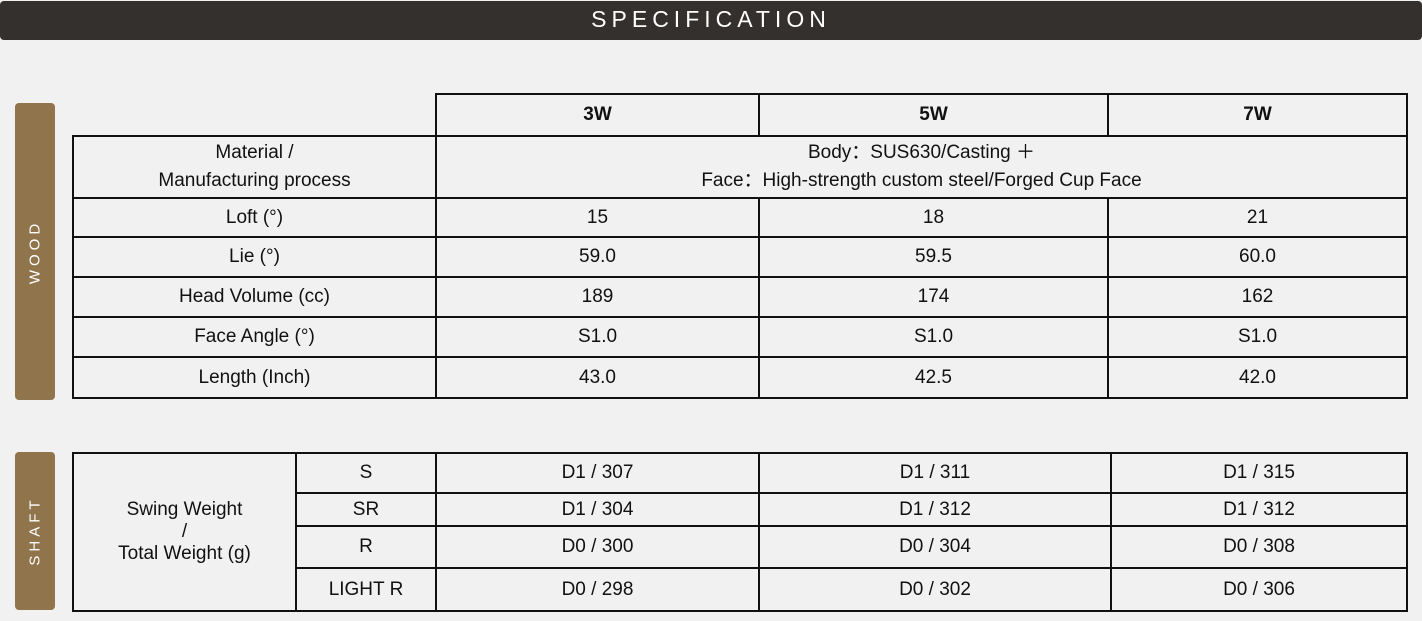 The image size is (1422, 621). What do you see at coordinates (1257, 115) in the screenshot?
I see `column-header: 7W` at bounding box center [1257, 115].